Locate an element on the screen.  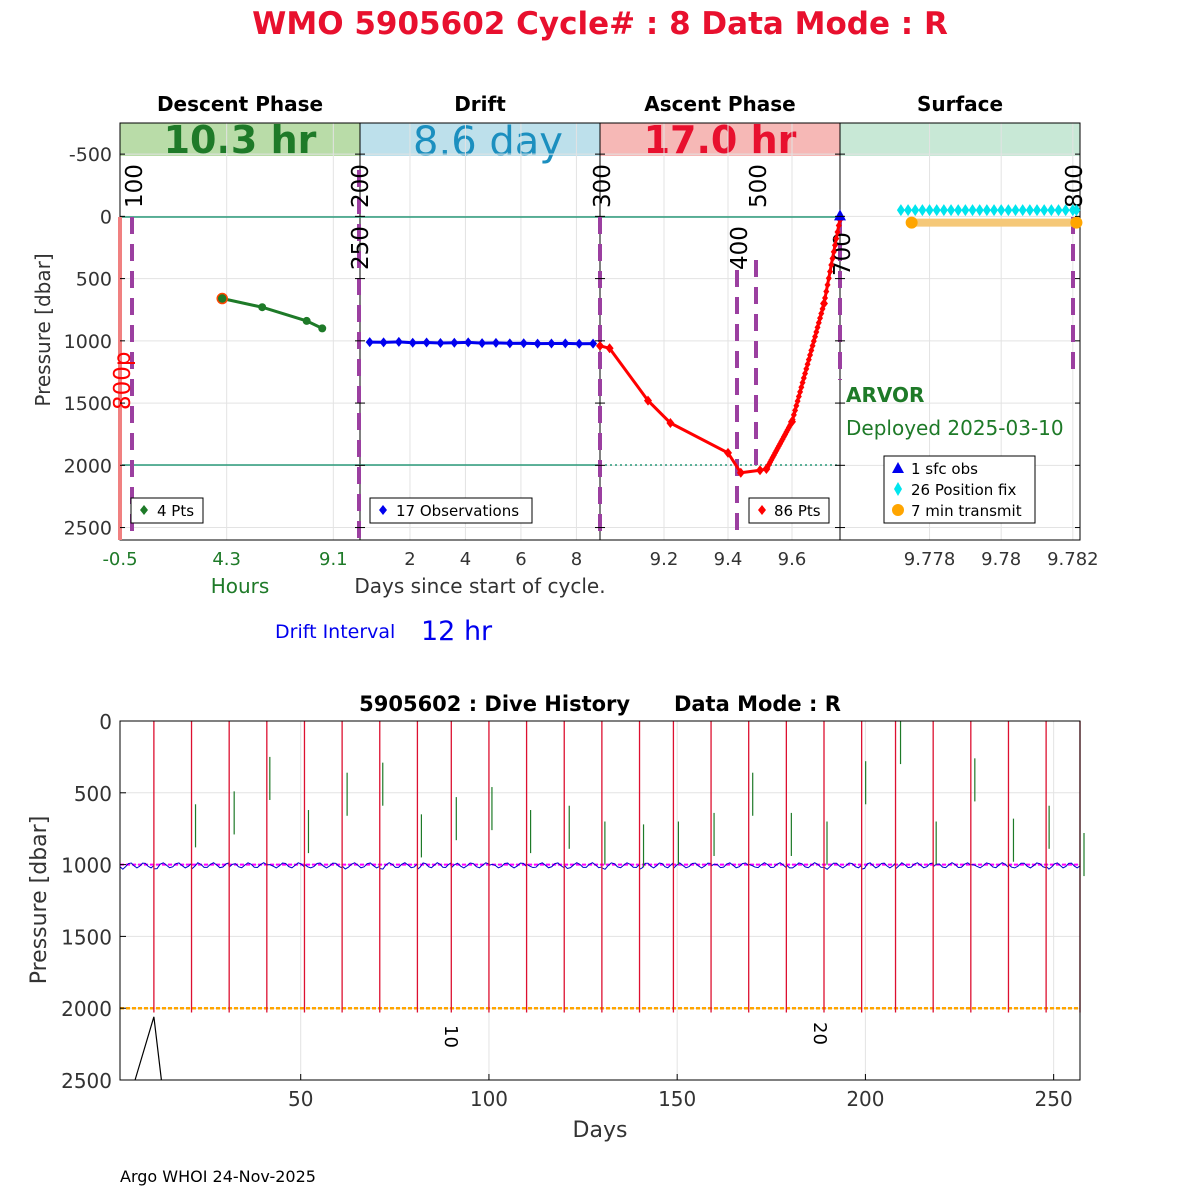
top-y-tick-label: 0 is located at coordinates (106, 217).